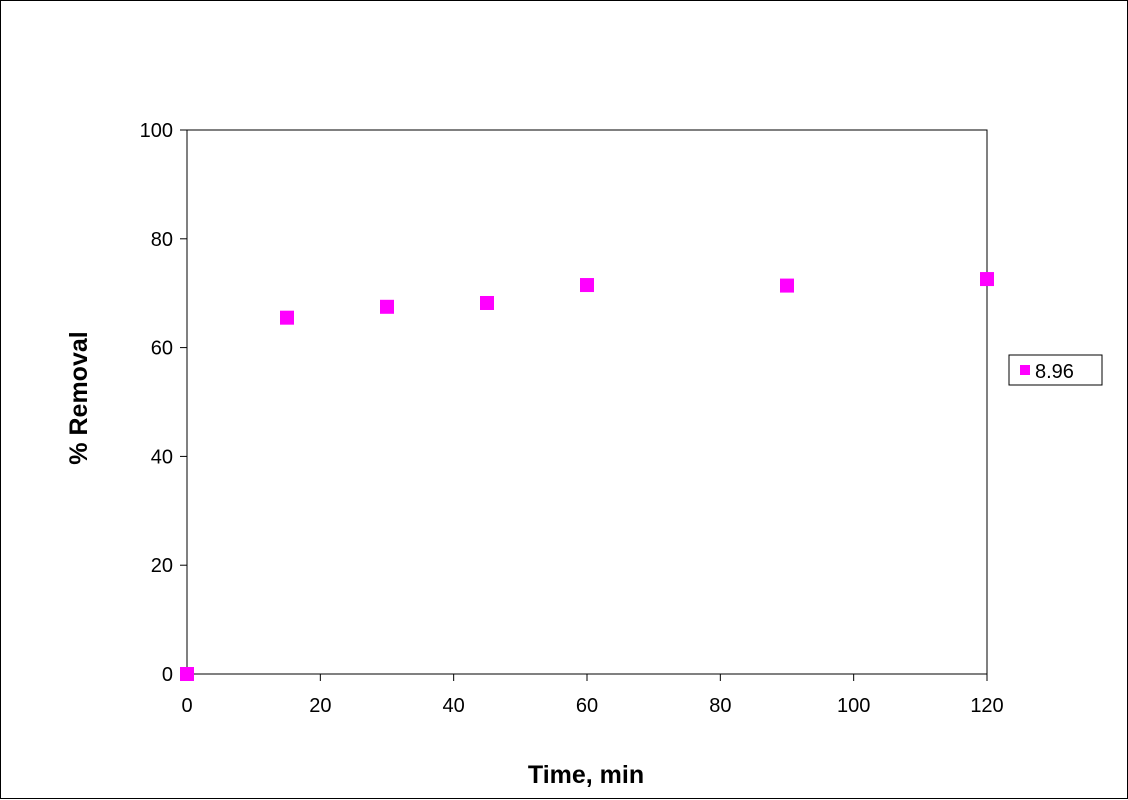  Describe the element at coordinates (720, 706) in the screenshot. I see `x-tick-label: 80` at that location.